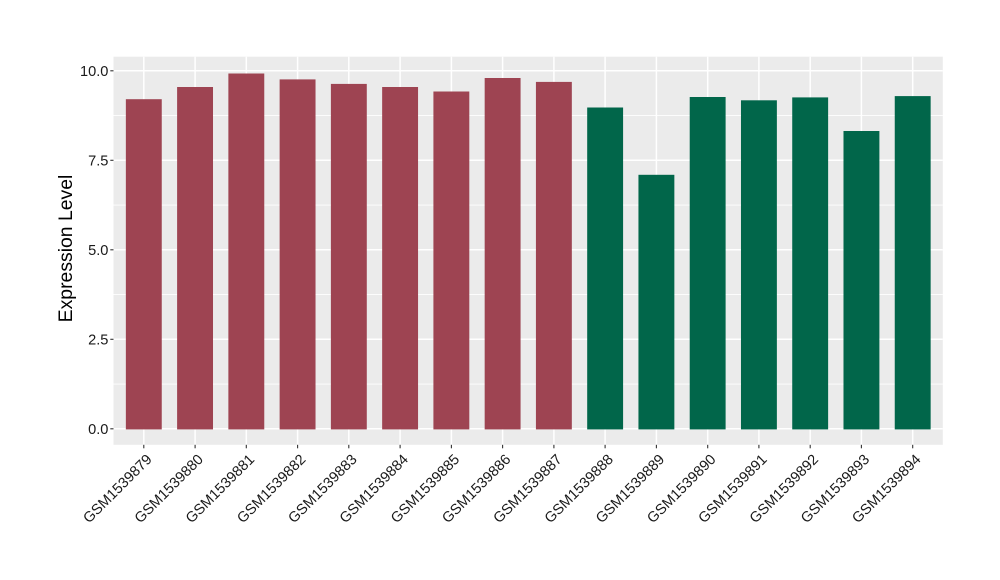 Image resolution: width=1000 pixels, height=580 pixels. I want to click on svg-text: Expression Level, so click(66, 249).